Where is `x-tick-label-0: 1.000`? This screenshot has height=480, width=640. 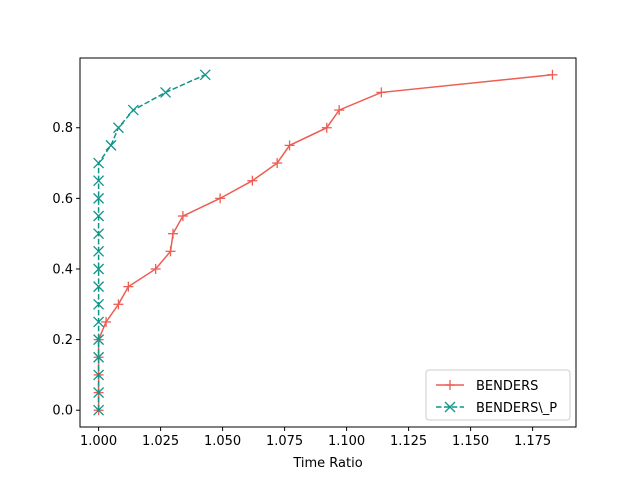
x-tick-label-0: 1.000 is located at coordinates (98, 441).